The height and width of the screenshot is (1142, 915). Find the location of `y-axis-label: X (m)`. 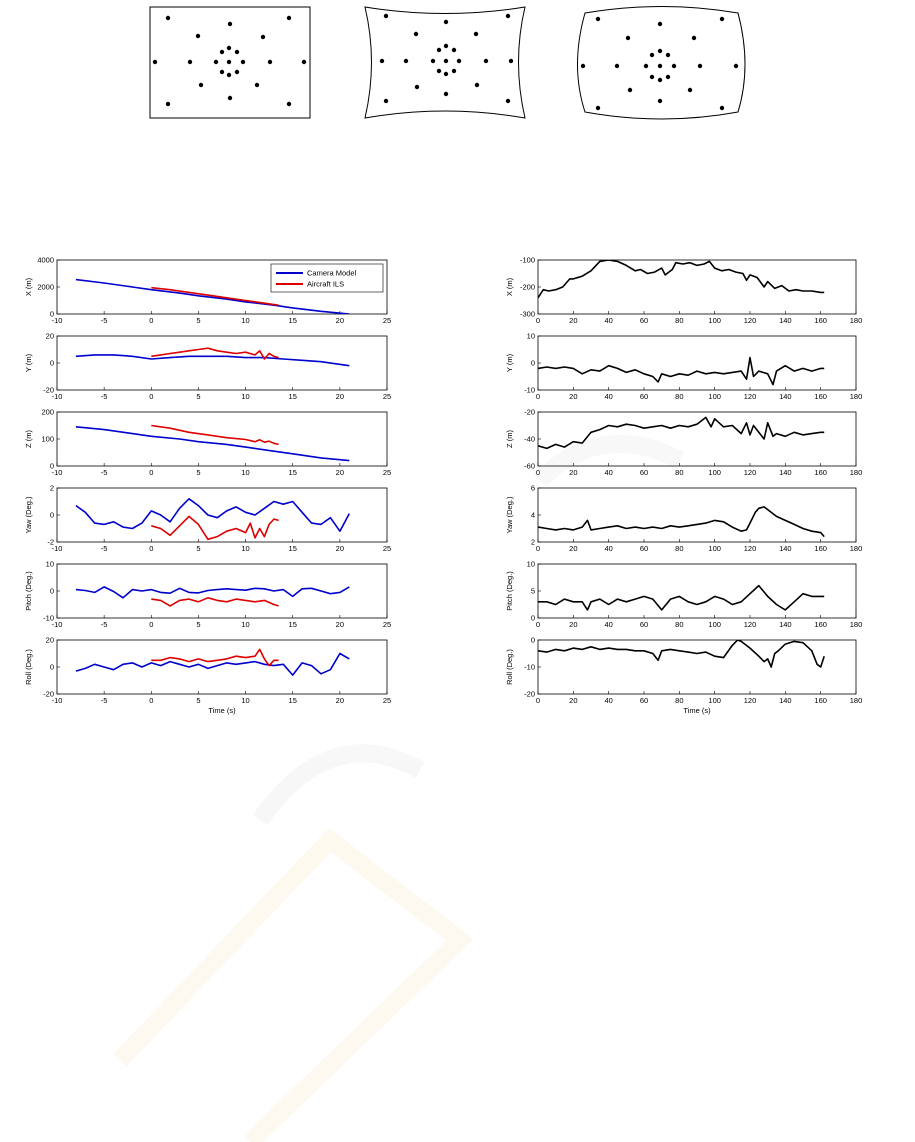

y-axis-label: X (m) is located at coordinates (28, 286).